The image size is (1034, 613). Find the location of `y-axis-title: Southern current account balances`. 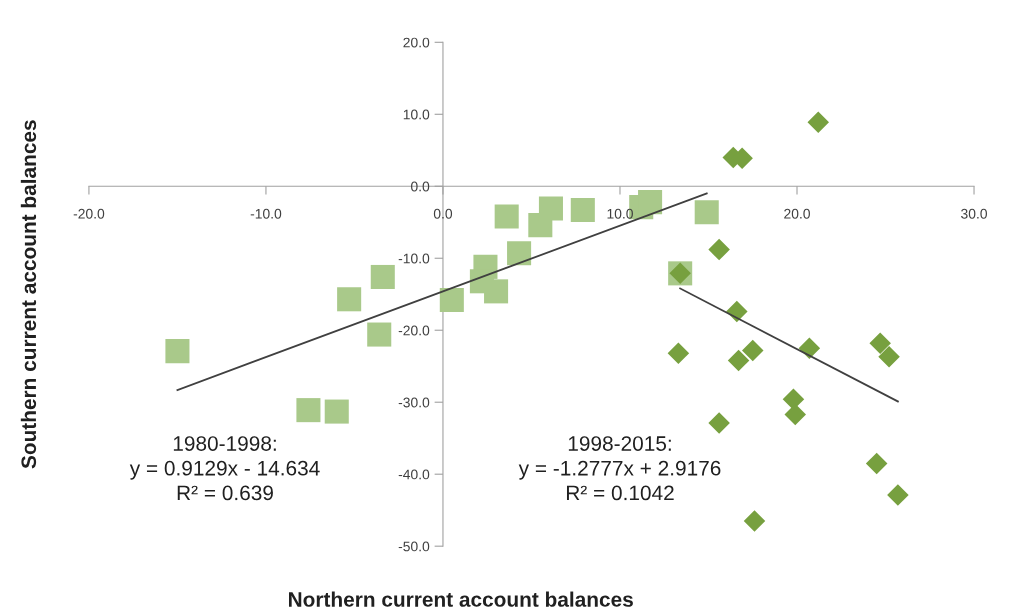

y-axis-title: Southern current account balances is located at coordinates (28, 294).